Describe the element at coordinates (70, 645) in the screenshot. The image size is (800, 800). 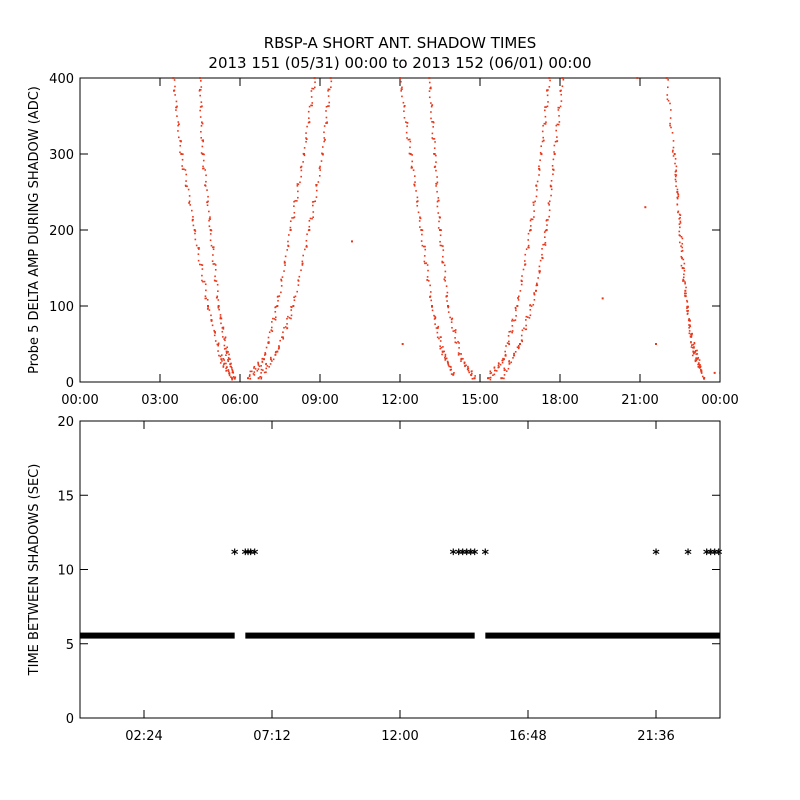
I see `y-tick-label: 5` at that location.